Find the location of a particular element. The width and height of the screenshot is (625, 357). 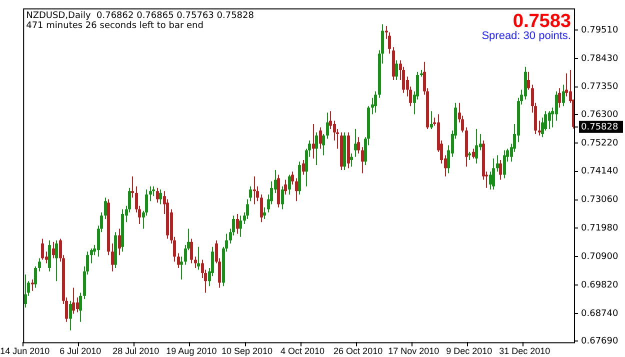

x-tick-label: 26 Oct 2010 is located at coordinates (358, 351).